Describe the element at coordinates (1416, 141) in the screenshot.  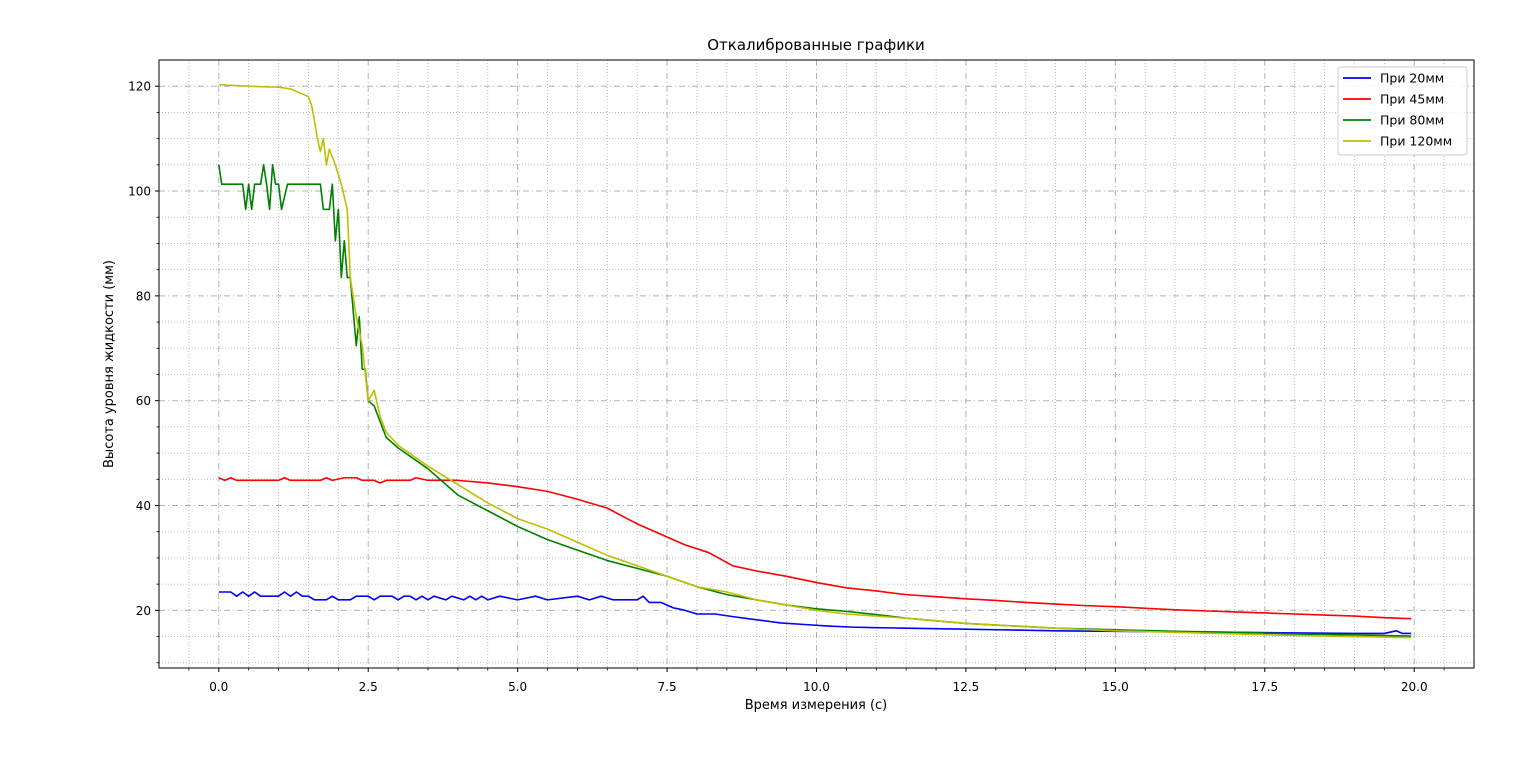
I see `legend-entry-label: При 120мм` at that location.